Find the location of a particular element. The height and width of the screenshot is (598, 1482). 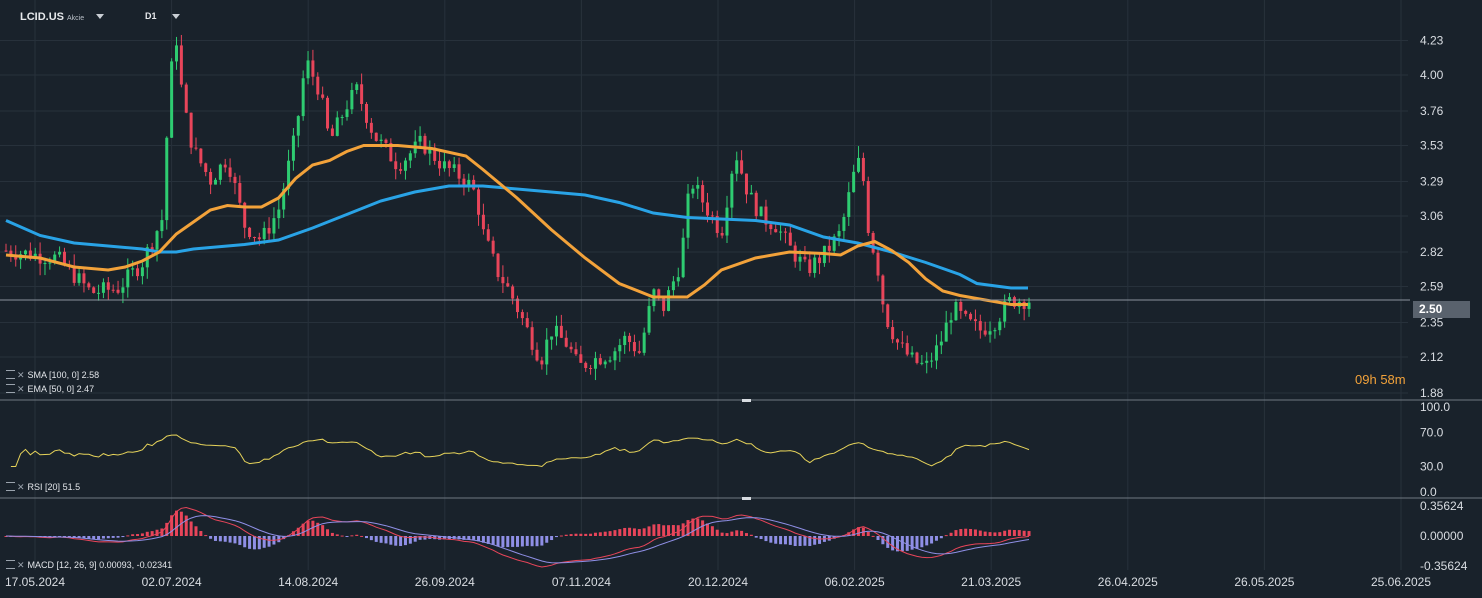

sma-legend: ✕ SMA [100, 0] 2.58 is located at coordinates (52, 375).